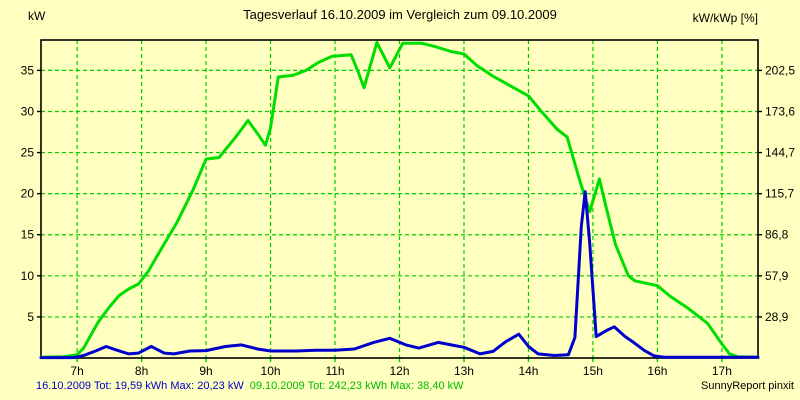 The width and height of the screenshot is (800, 400). Describe the element at coordinates (780, 70) in the screenshot. I see `right-tick-label: 202,5` at that location.